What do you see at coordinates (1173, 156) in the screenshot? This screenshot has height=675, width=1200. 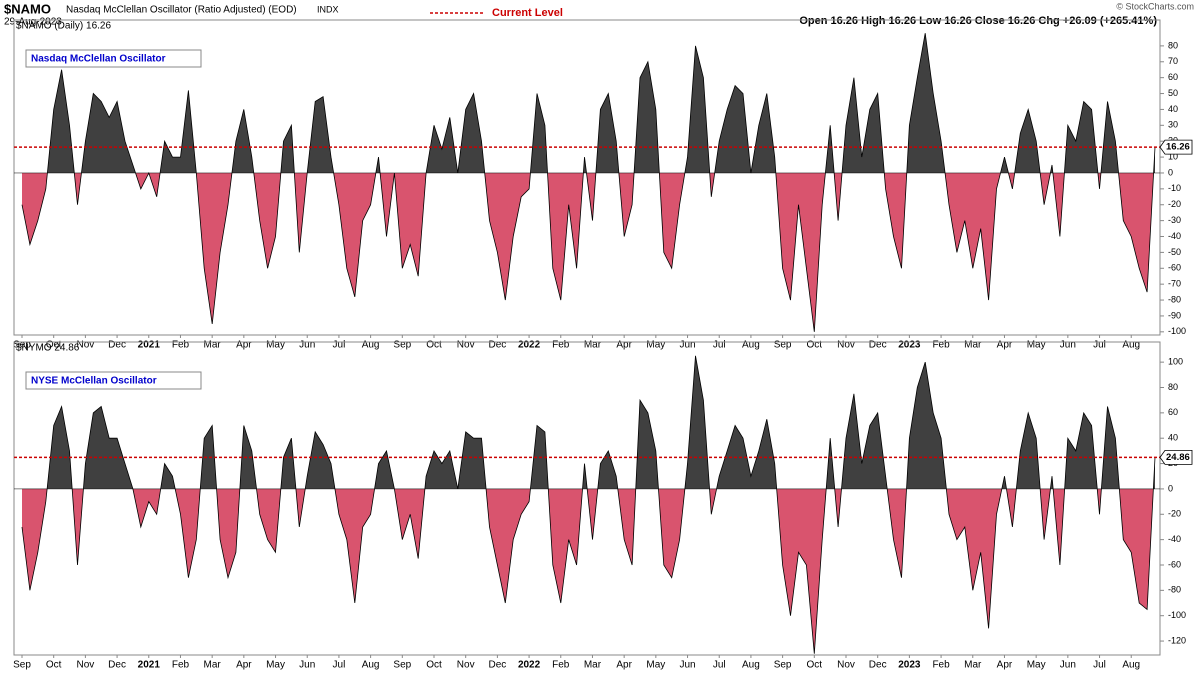 I see `y-tick-label: 10` at bounding box center [1173, 156].